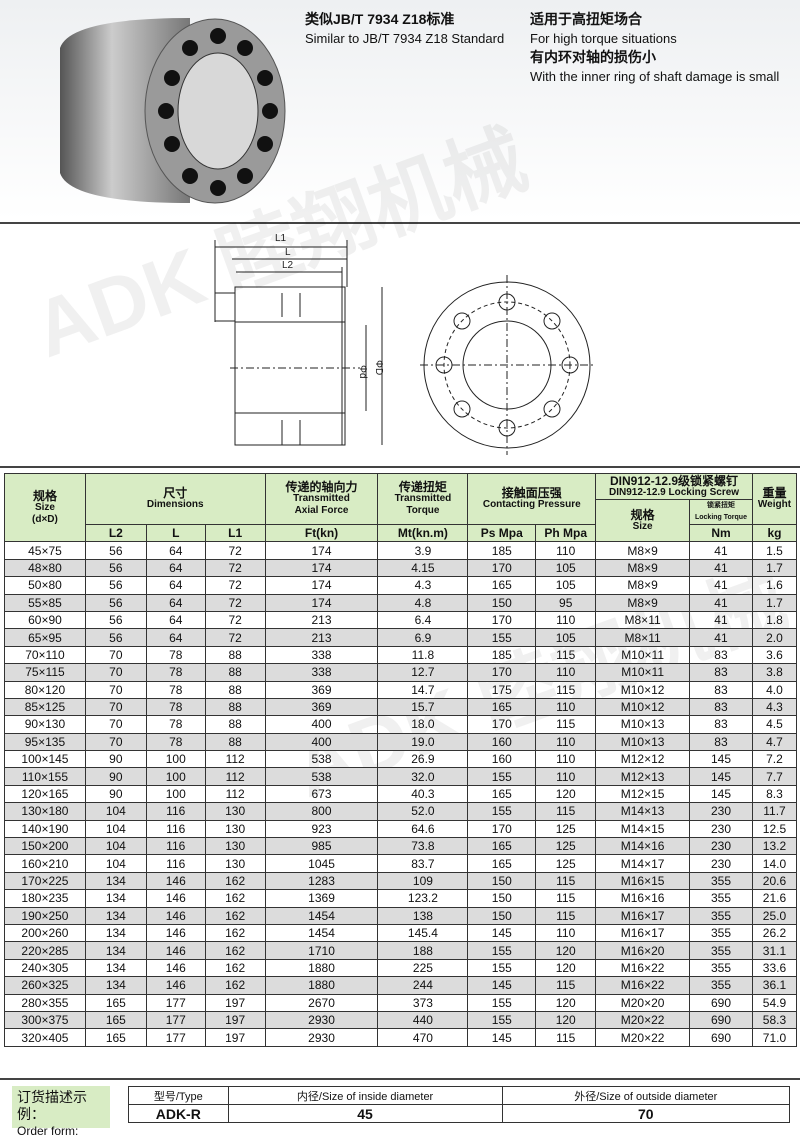  Describe the element at coordinates (502, 533) in the screenshot. I see `col-ps: Ps Mpa` at that location.